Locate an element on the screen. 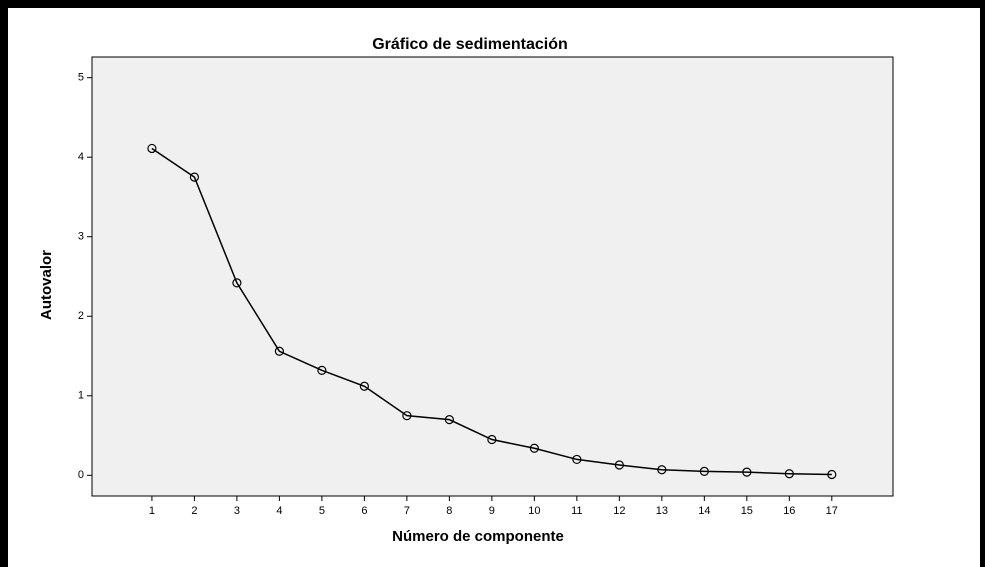 The width and height of the screenshot is (985, 567). x-tick-label: 15 is located at coordinates (747, 511).